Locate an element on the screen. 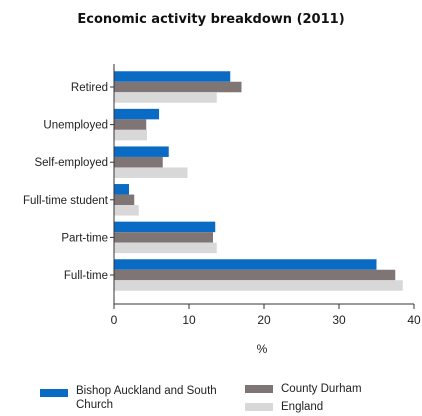 Image resolution: width=422 pixels, height=416 pixels. x-tick-label: 40 is located at coordinates (414, 320).